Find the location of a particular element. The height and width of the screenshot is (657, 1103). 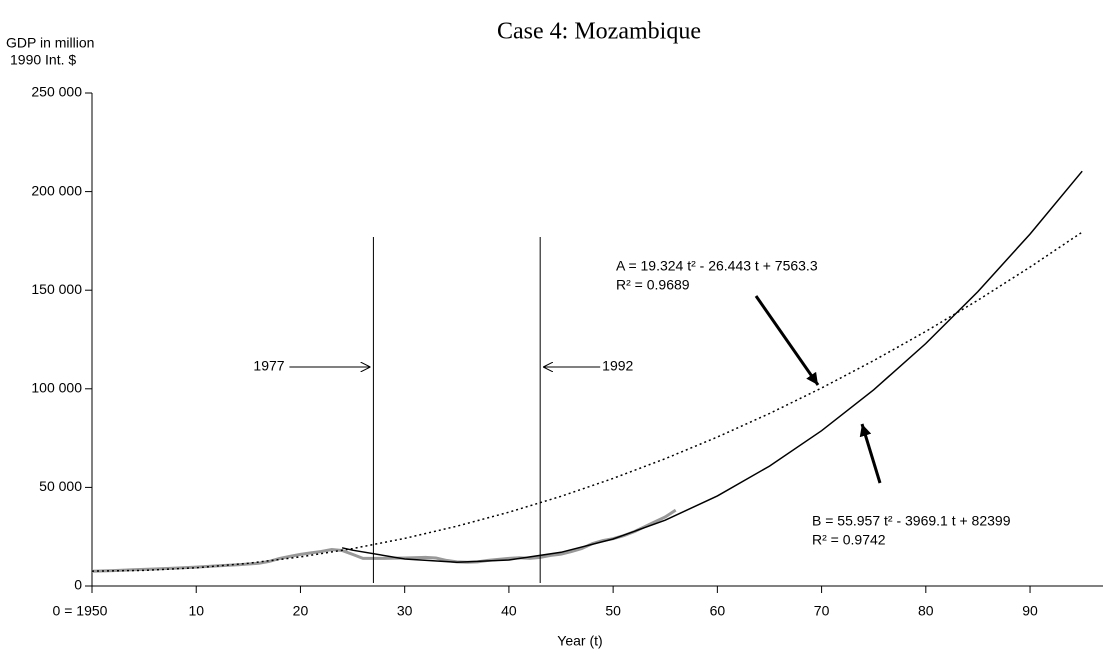

marker-label: 1977 is located at coordinates (268, 366).